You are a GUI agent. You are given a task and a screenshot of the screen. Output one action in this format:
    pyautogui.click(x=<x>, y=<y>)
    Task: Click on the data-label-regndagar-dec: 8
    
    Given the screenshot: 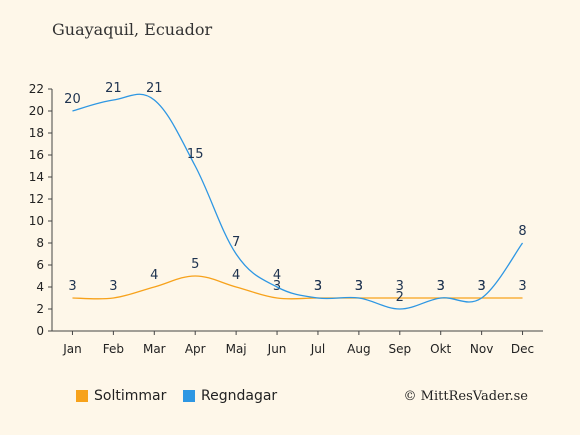 What is the action you would take?
    pyautogui.click(x=522, y=231)
    